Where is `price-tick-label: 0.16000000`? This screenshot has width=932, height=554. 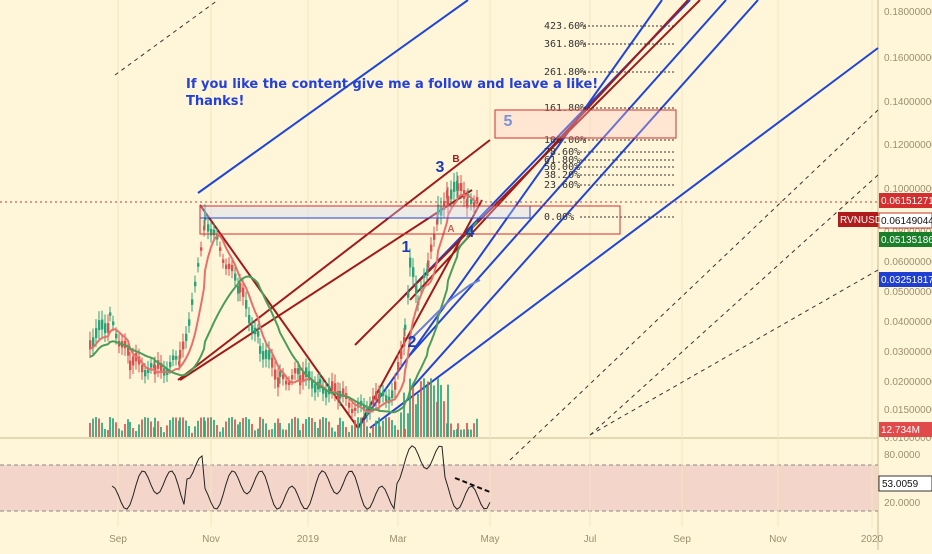
price-tick-label: 0.16000000 is located at coordinates (908, 58).